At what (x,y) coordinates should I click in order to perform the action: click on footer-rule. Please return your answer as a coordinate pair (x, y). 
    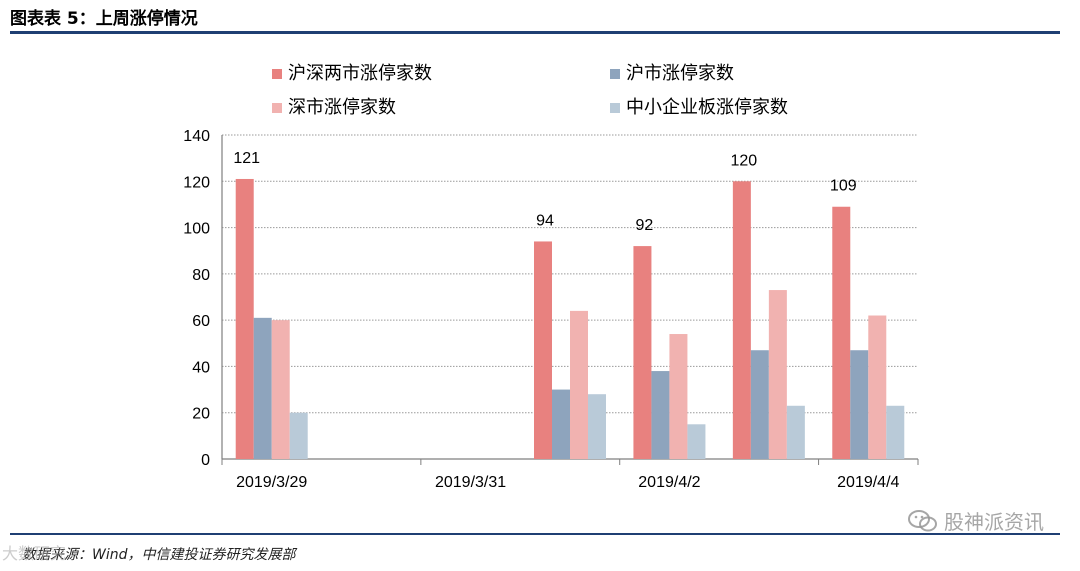
    Looking at the image, I should click on (535, 534).